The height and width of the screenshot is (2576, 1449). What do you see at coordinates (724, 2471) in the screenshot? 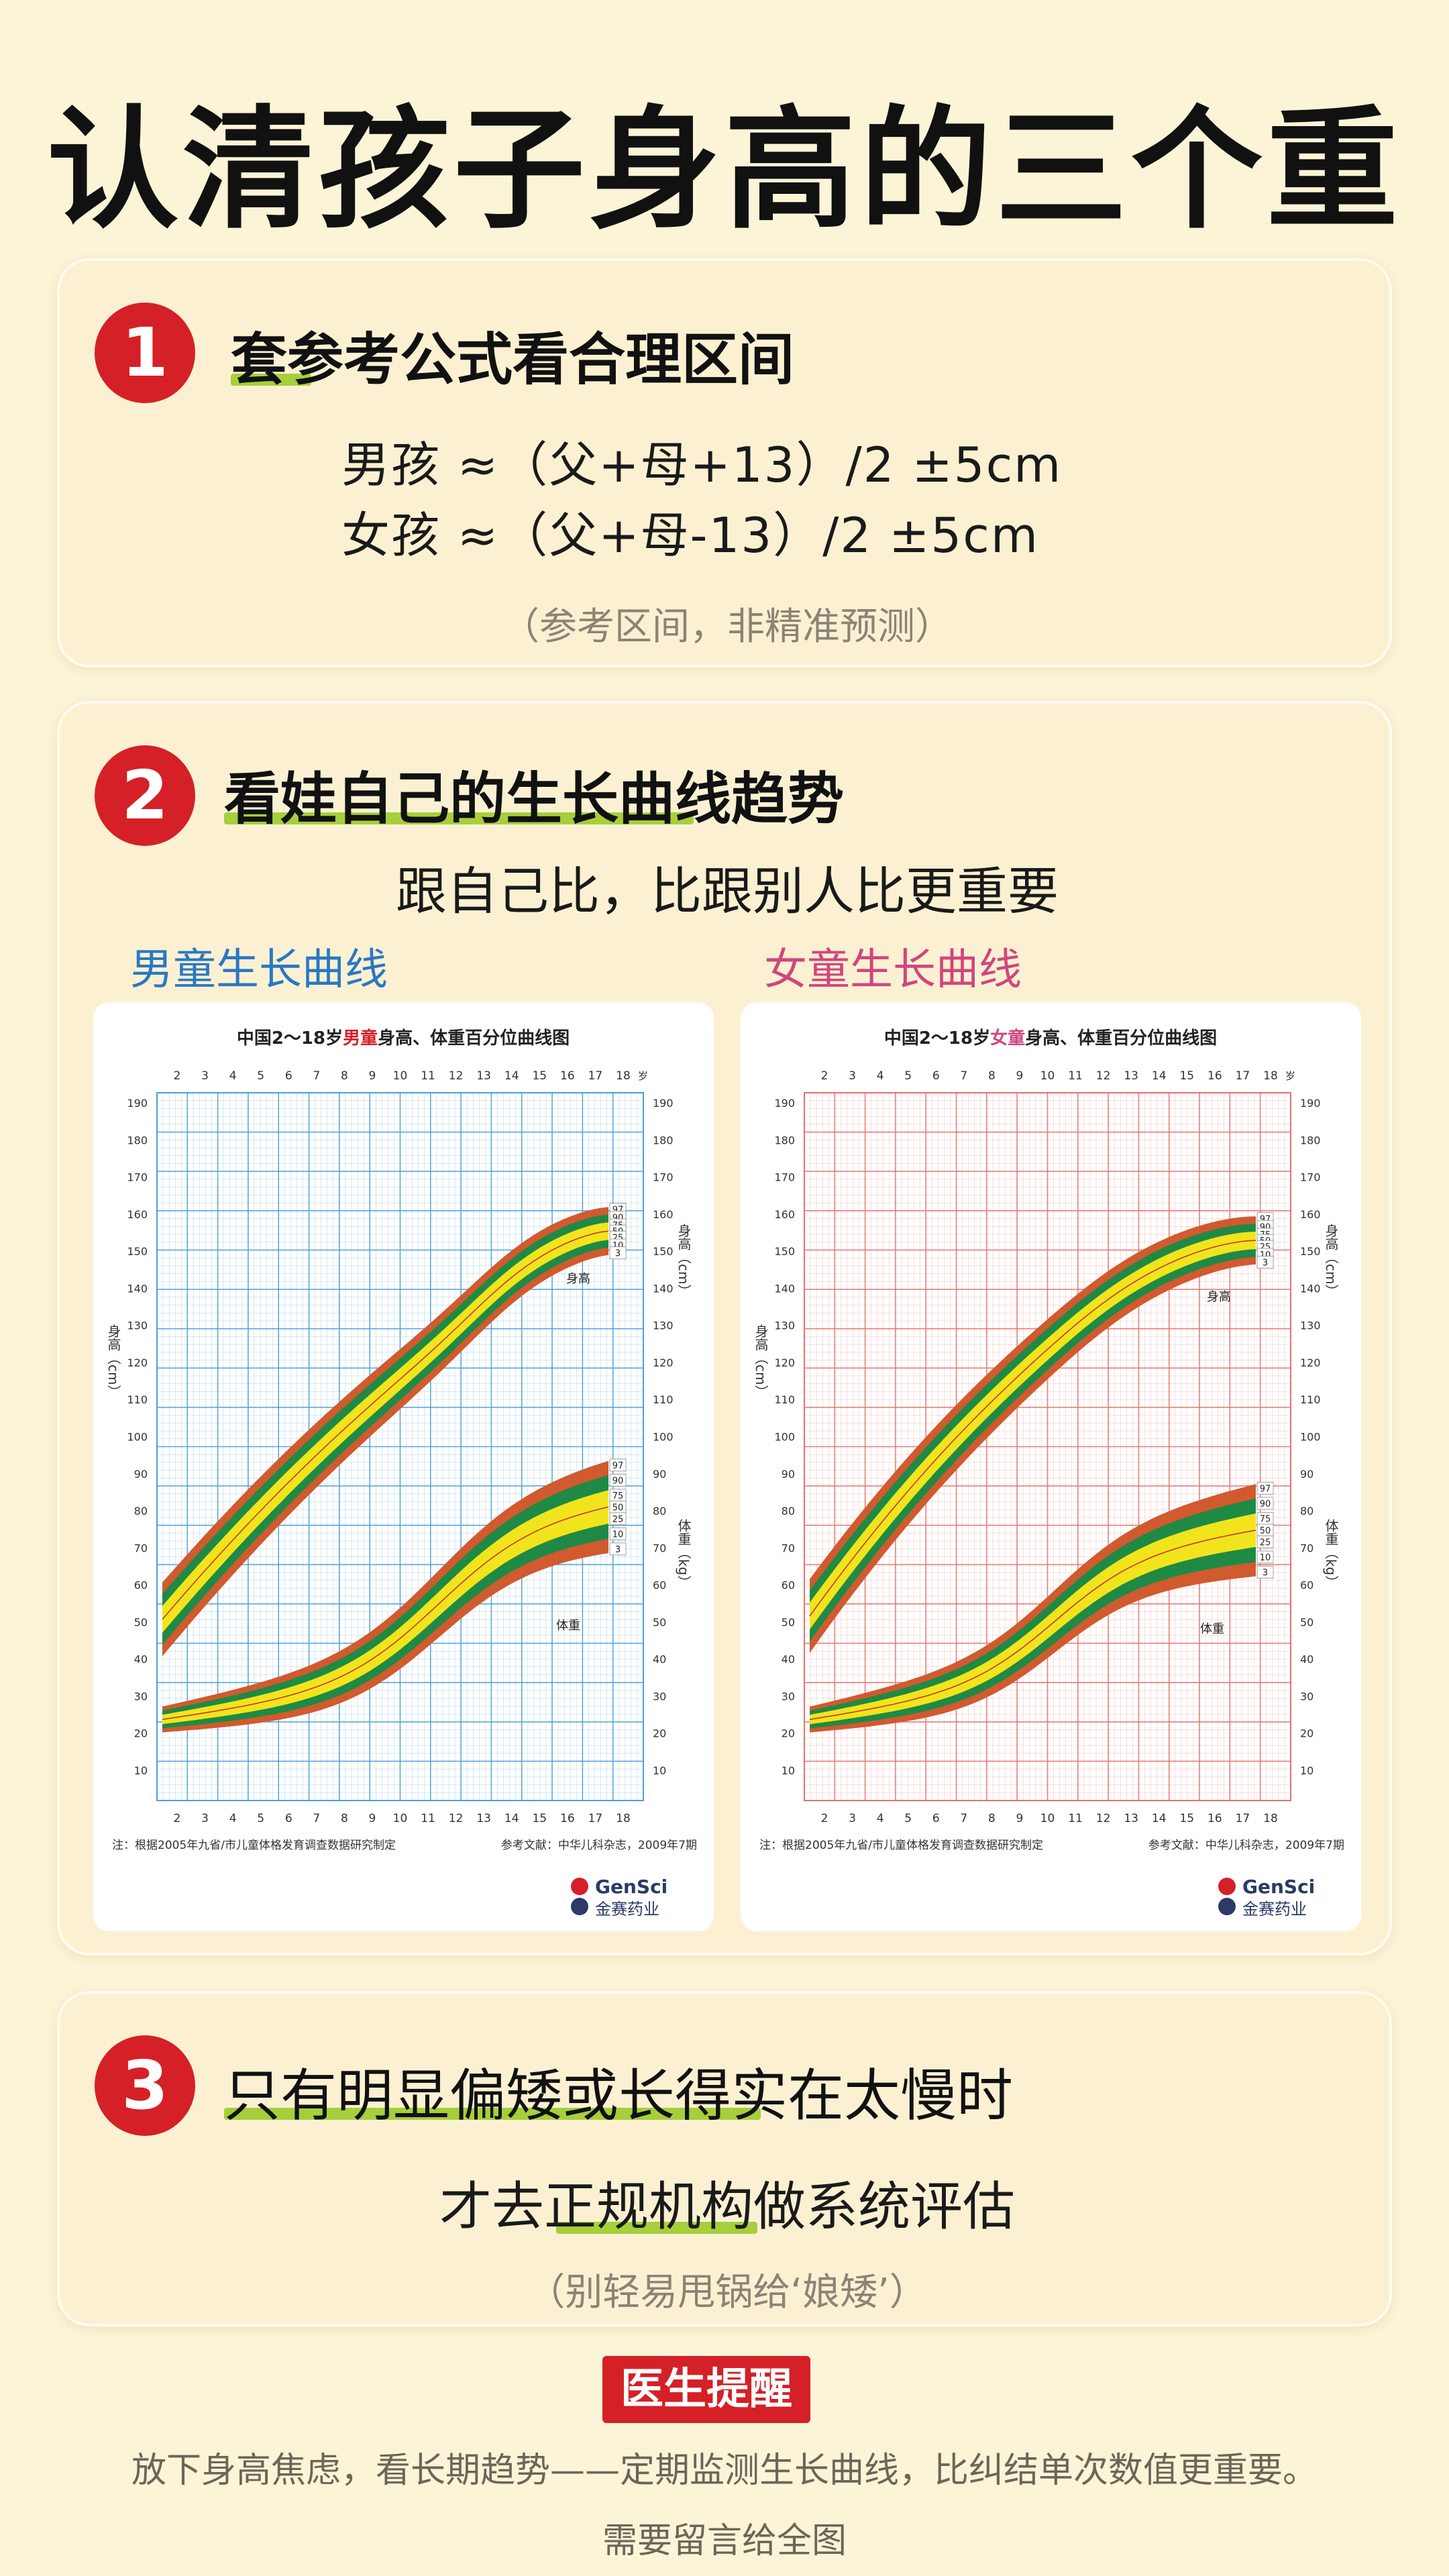
I see `doctor-reminder-text: 放下身高焦虑，看长期趋势——定期监测生长曲线，比纠结单次数值更重要。` at bounding box center [724, 2471].